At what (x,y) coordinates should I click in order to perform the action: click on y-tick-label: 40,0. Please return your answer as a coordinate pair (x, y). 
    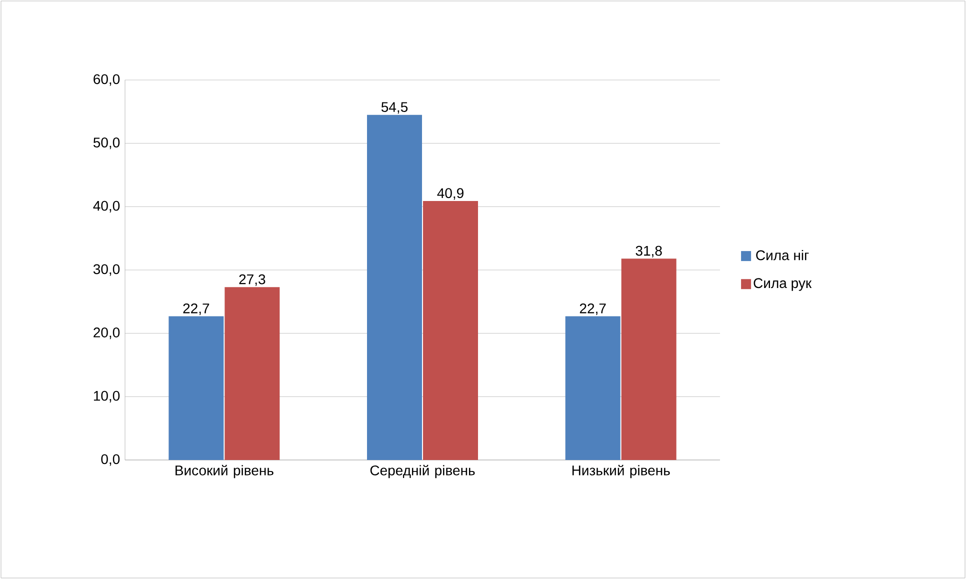
    Looking at the image, I should click on (106, 206).